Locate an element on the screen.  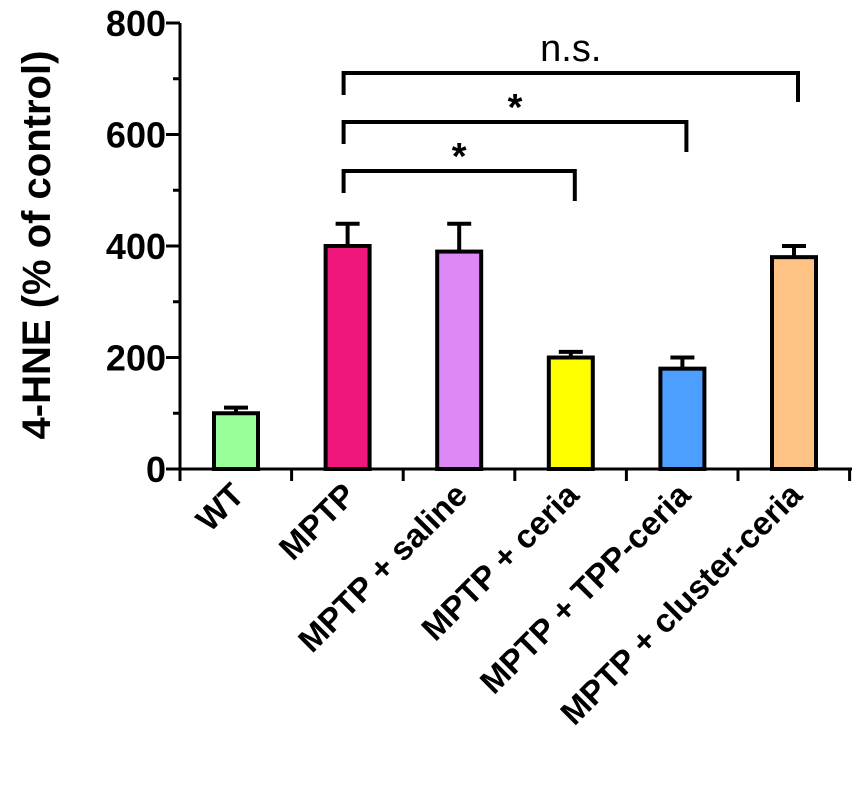
y-tick-label: 600 is located at coordinates (136, 135).